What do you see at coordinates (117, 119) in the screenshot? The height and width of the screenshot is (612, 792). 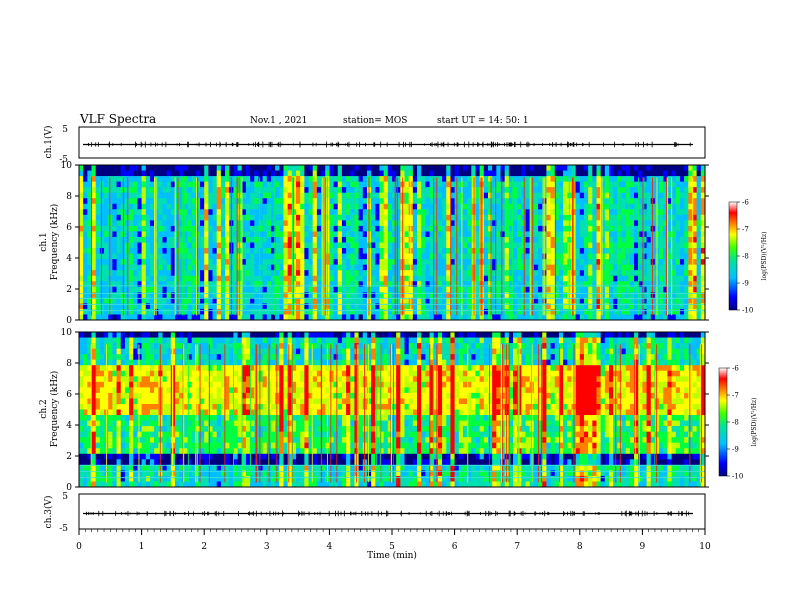 I see `figure-title: VLF Spectra` at bounding box center [117, 119].